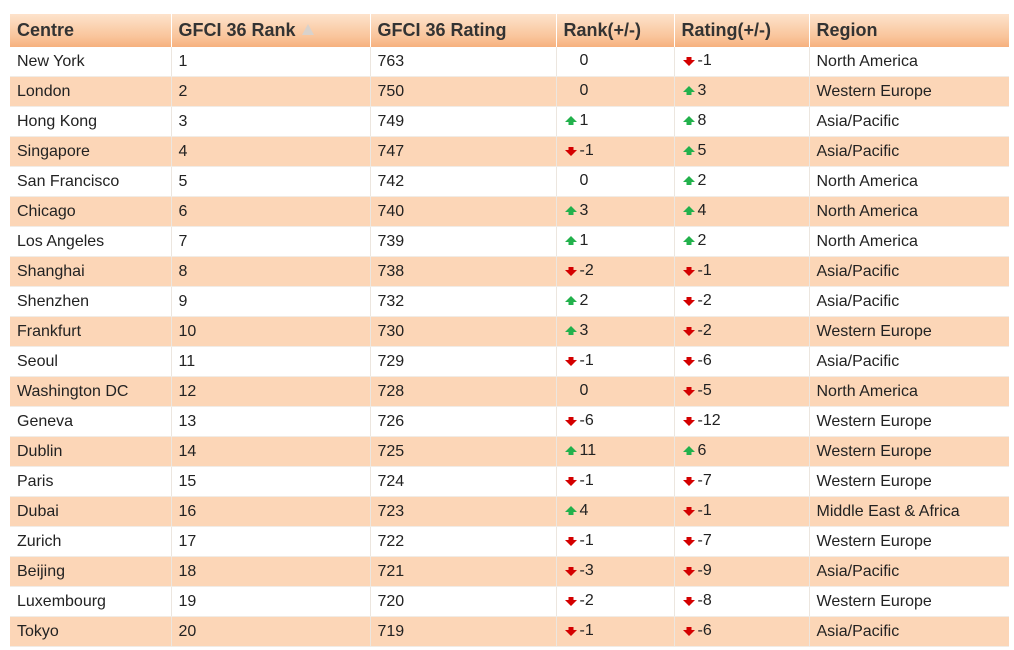 The width and height of the screenshot is (1014, 650). I want to click on cell-rank-change: 2, so click(615, 301).